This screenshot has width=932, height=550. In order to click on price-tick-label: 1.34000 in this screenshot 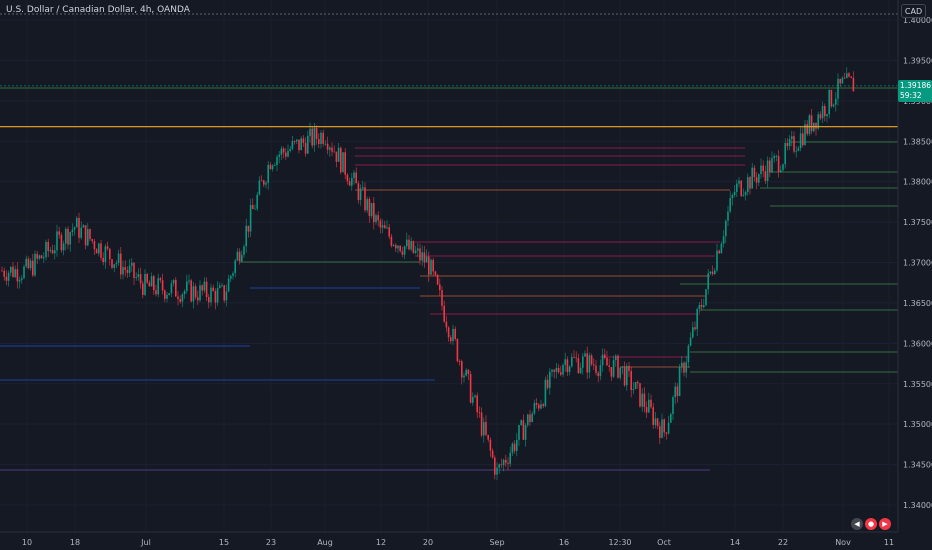, I will do `click(917, 505)`.